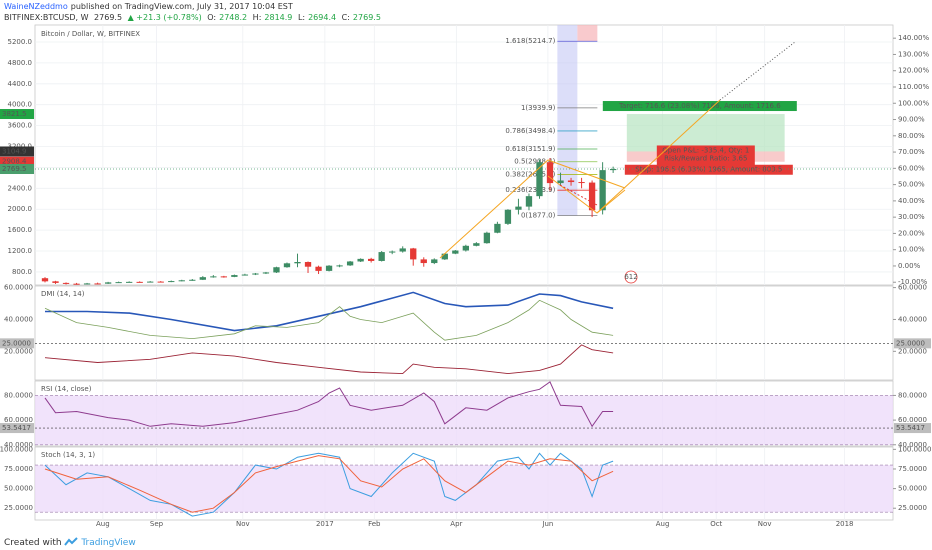  I want to click on target-box, so click(699, 106).